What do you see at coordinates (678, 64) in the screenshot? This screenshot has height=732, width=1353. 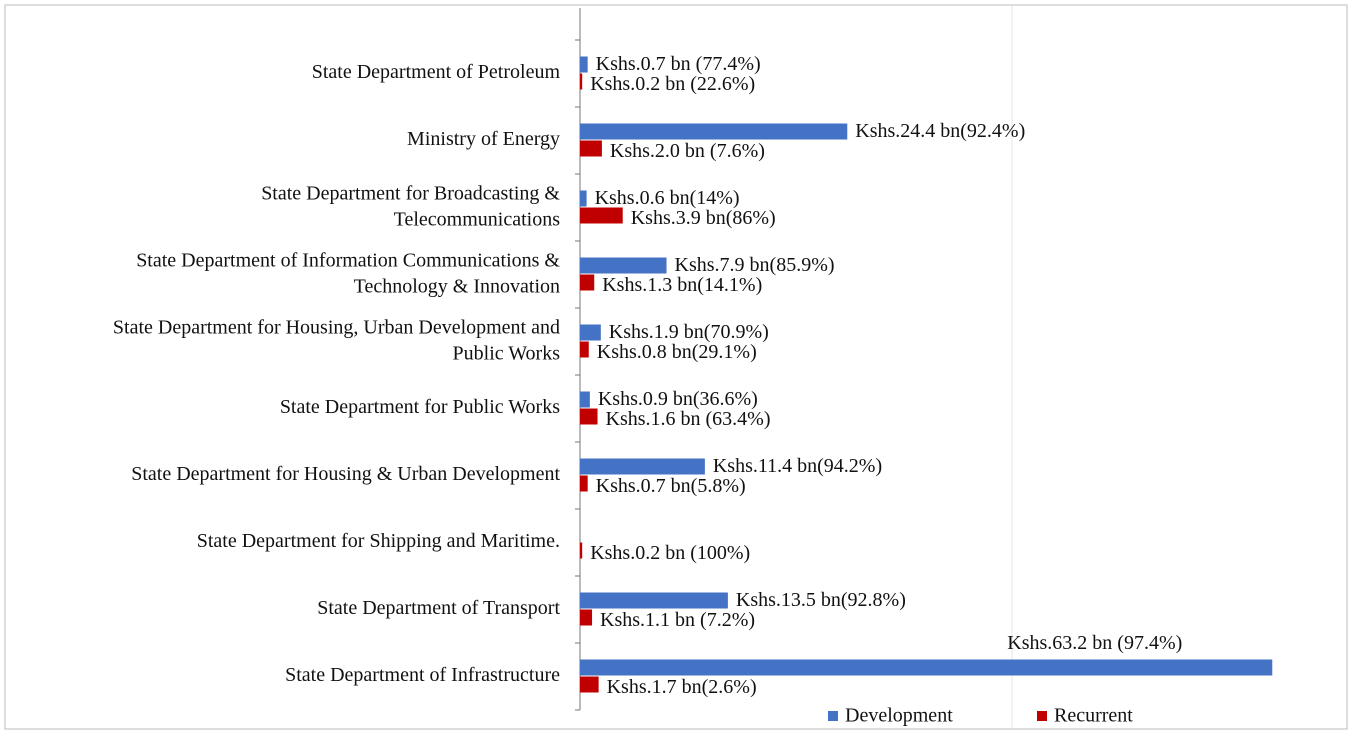 I see `value-label: Kshs.0.7 bn (77.4%)` at bounding box center [678, 64].